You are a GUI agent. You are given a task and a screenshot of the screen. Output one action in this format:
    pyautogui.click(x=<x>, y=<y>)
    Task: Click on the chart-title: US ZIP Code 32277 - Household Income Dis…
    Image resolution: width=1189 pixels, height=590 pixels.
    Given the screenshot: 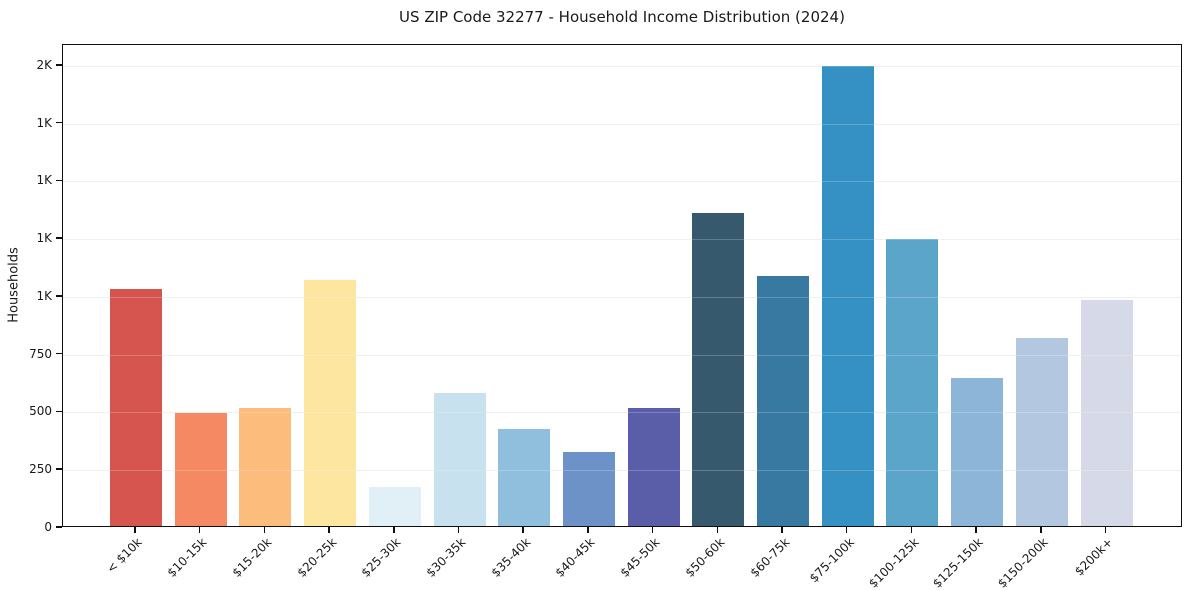 What is the action you would take?
    pyautogui.click(x=622, y=17)
    